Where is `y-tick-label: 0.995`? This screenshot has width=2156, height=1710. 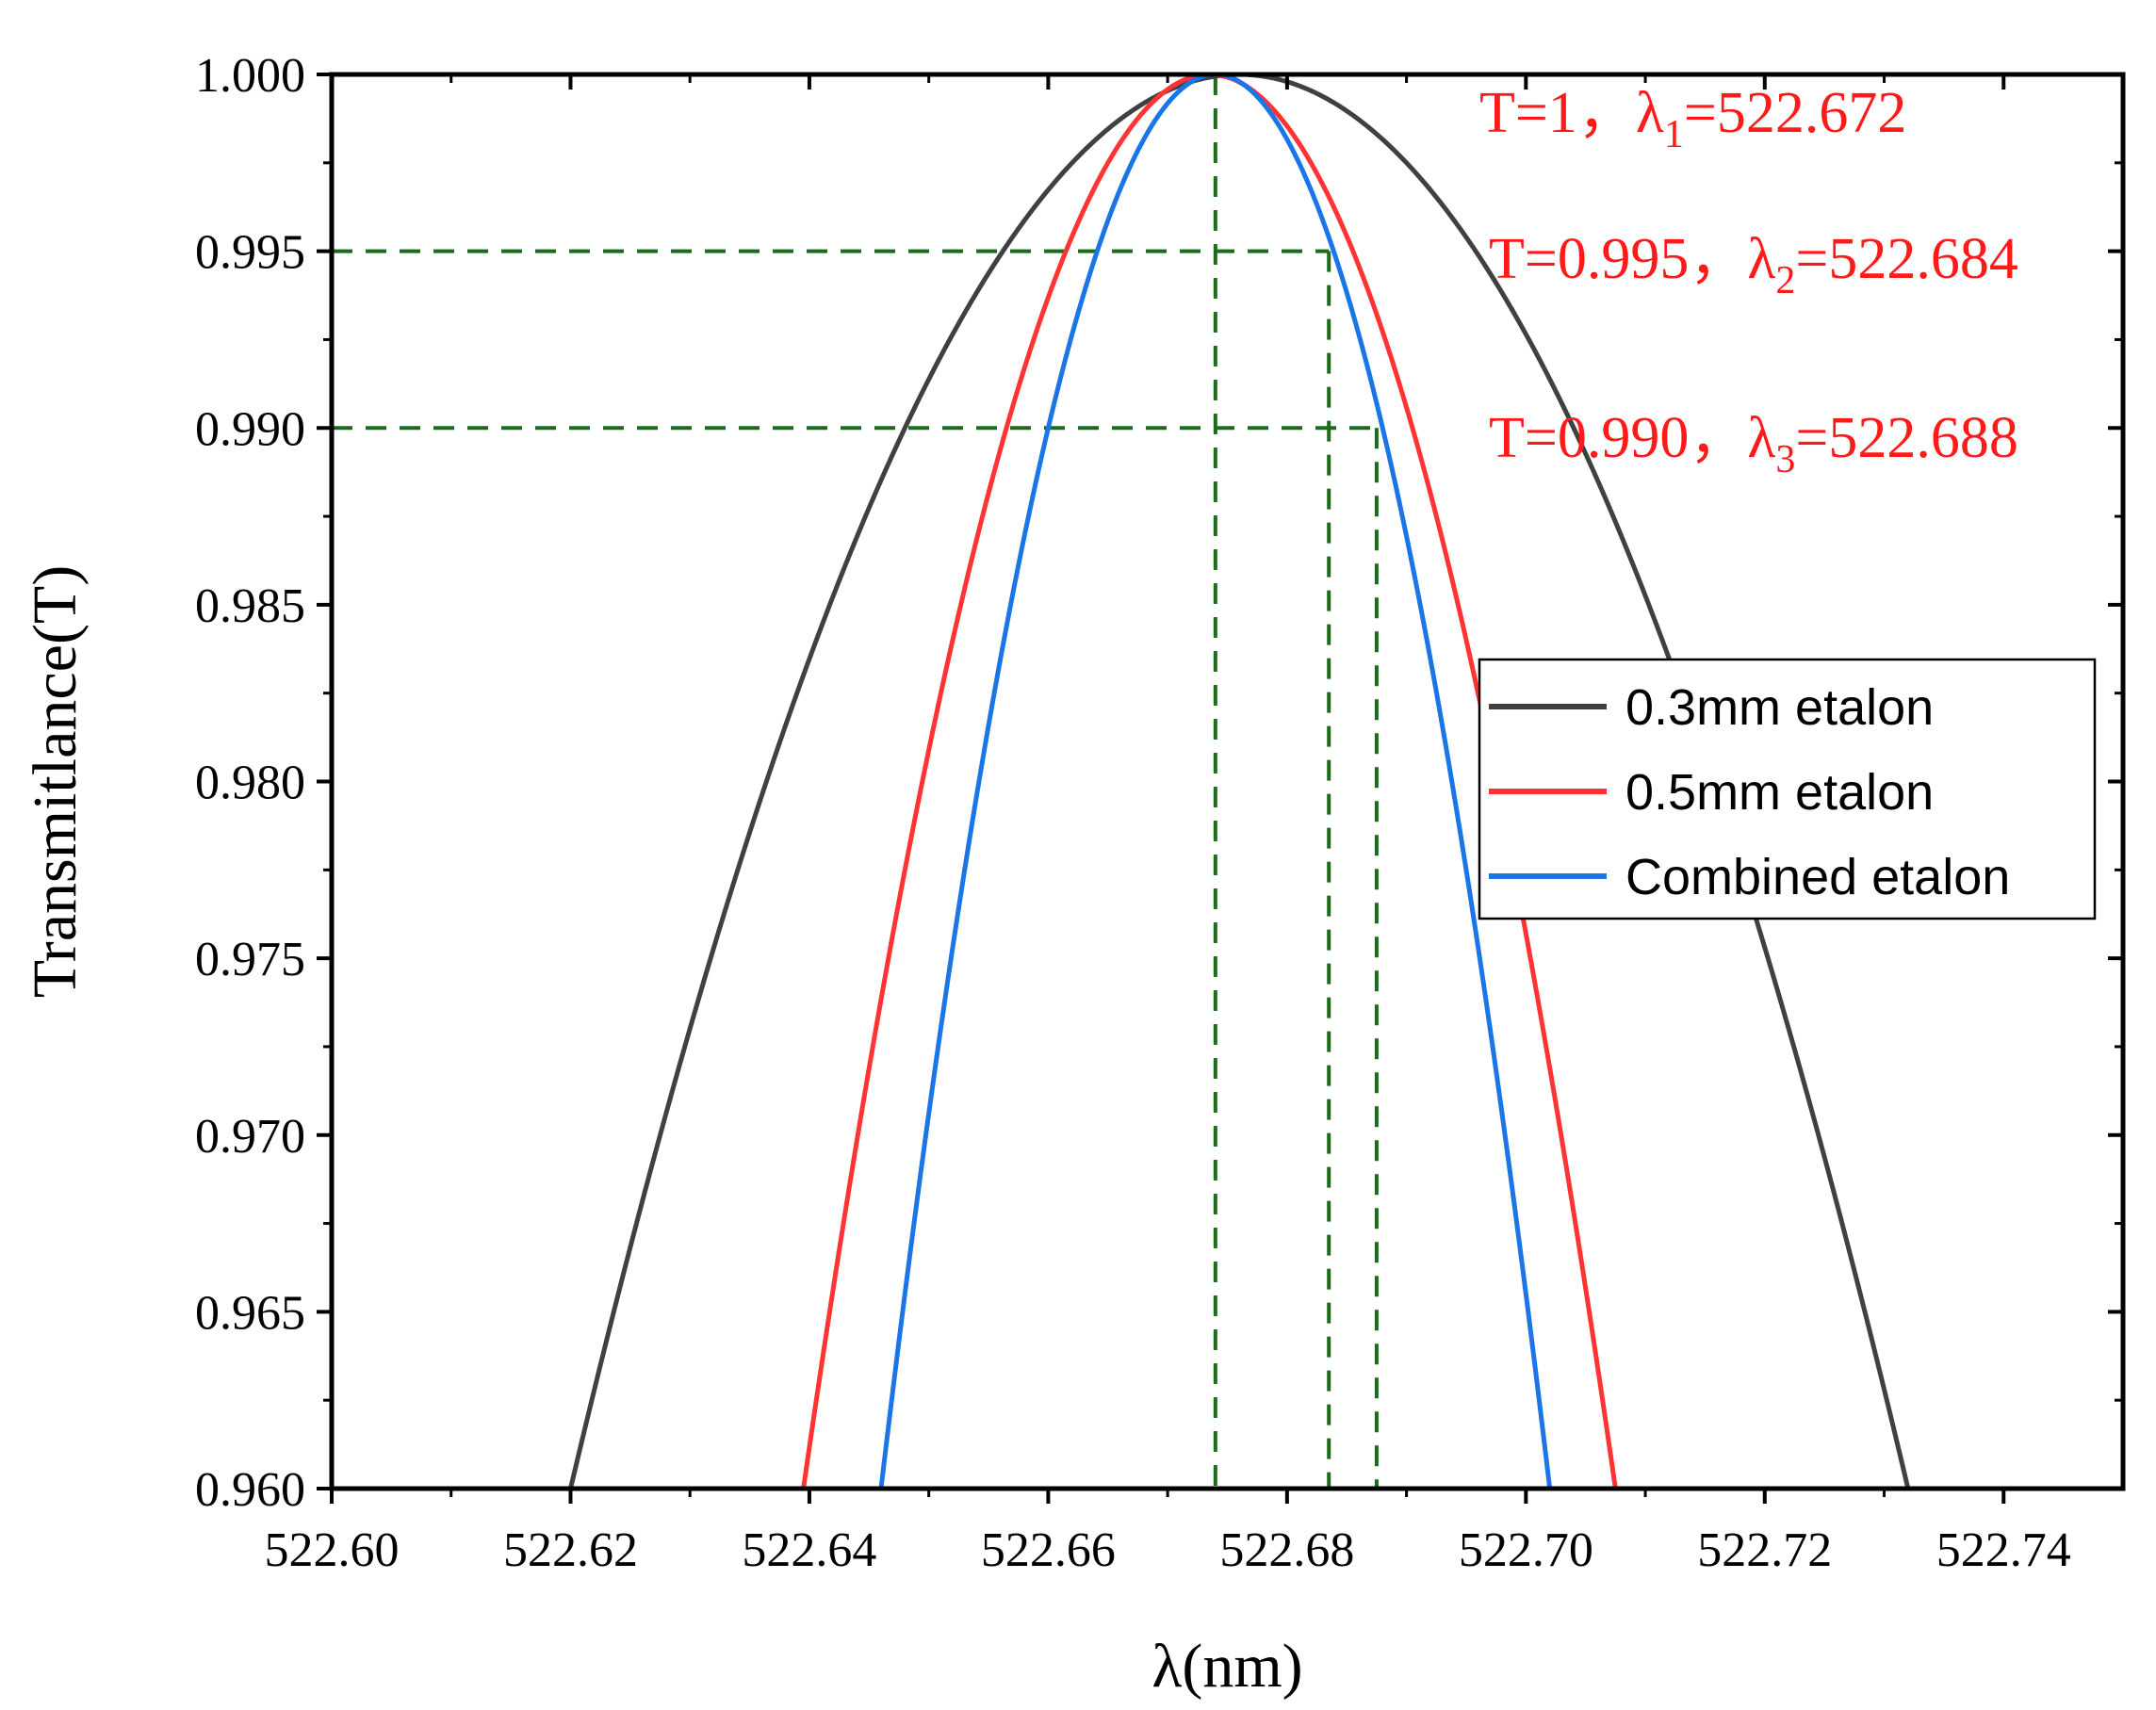 y-tick-label: 0.995 is located at coordinates (250, 253).